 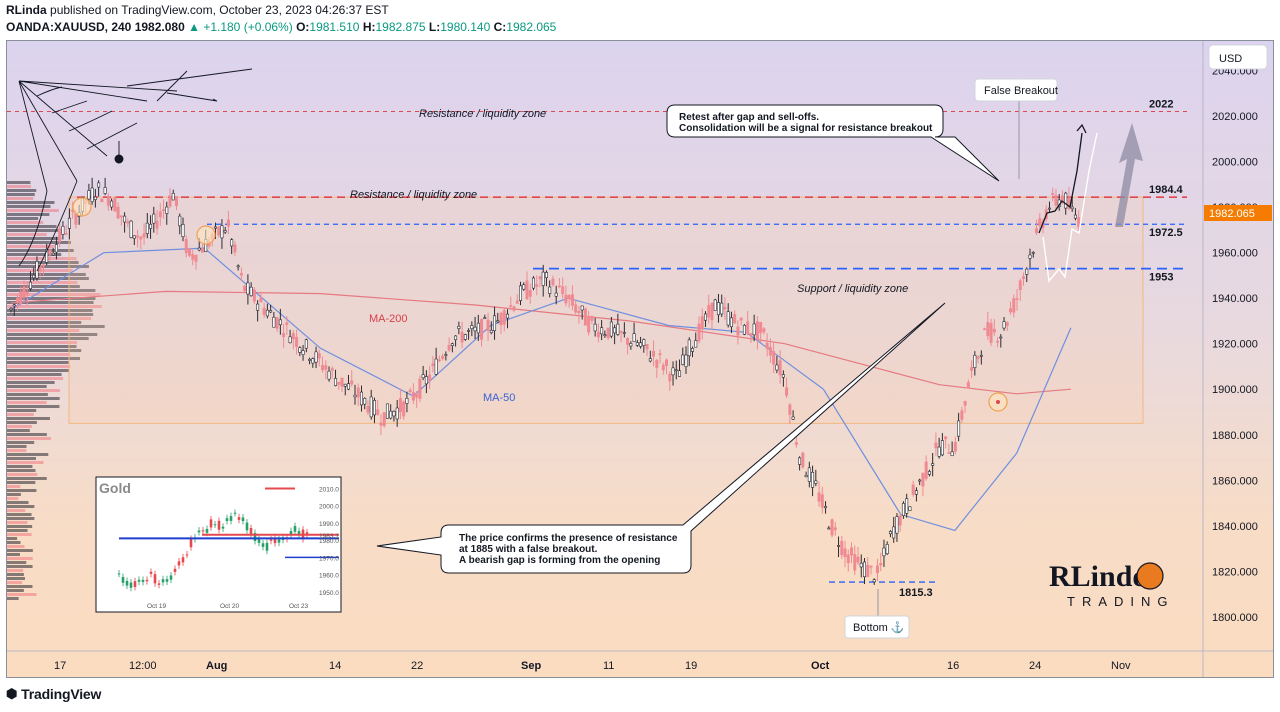 What do you see at coordinates (953, 666) in the screenshot?
I see `x-tick-label: 16` at bounding box center [953, 666].